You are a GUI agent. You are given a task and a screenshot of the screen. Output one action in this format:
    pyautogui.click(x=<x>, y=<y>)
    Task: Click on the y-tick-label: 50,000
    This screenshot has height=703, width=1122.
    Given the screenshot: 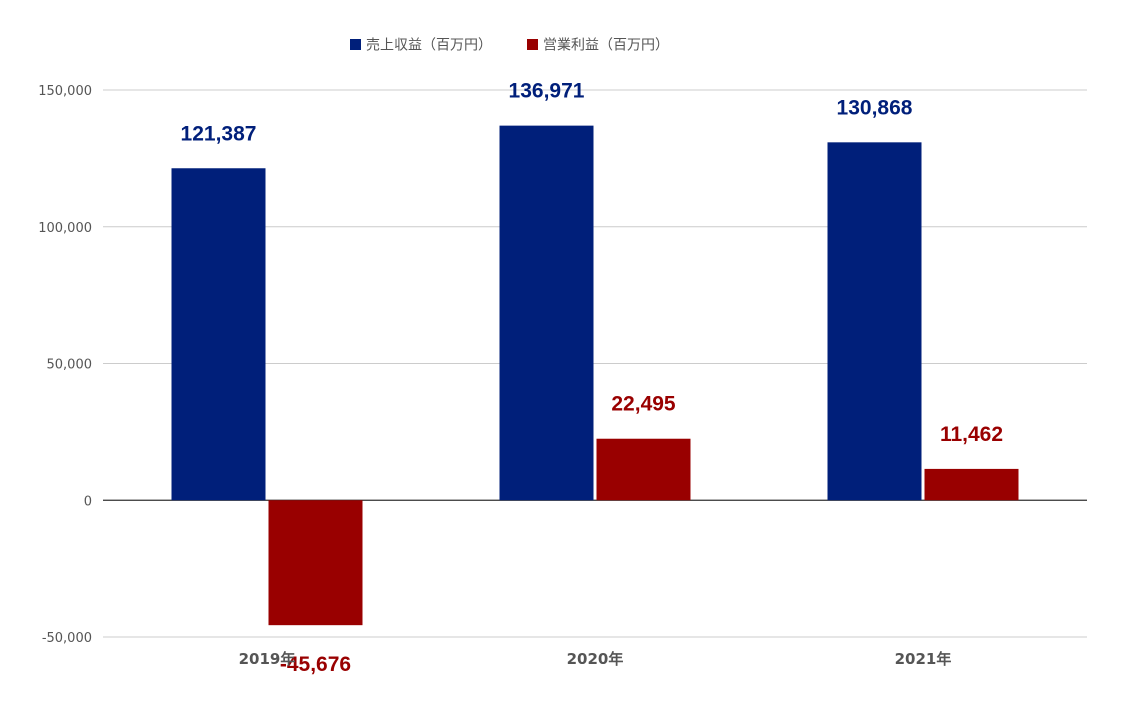 What is the action you would take?
    pyautogui.click(x=70, y=365)
    